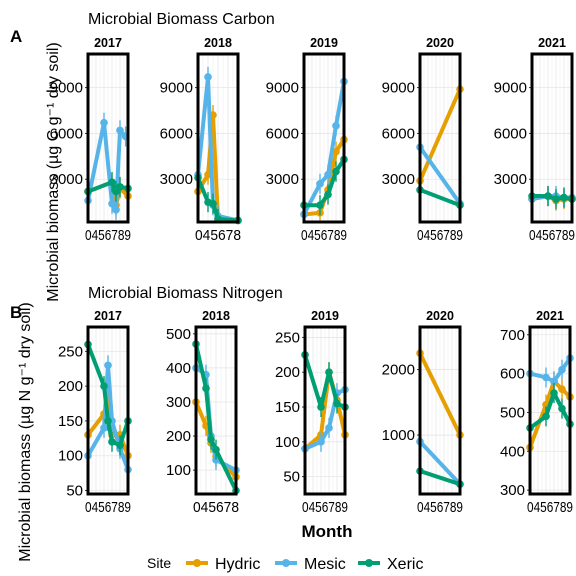  What do you see at coordinates (181, 19) in the screenshot?
I see `panel-a-title: Microbial Biomass Carbon` at bounding box center [181, 19].